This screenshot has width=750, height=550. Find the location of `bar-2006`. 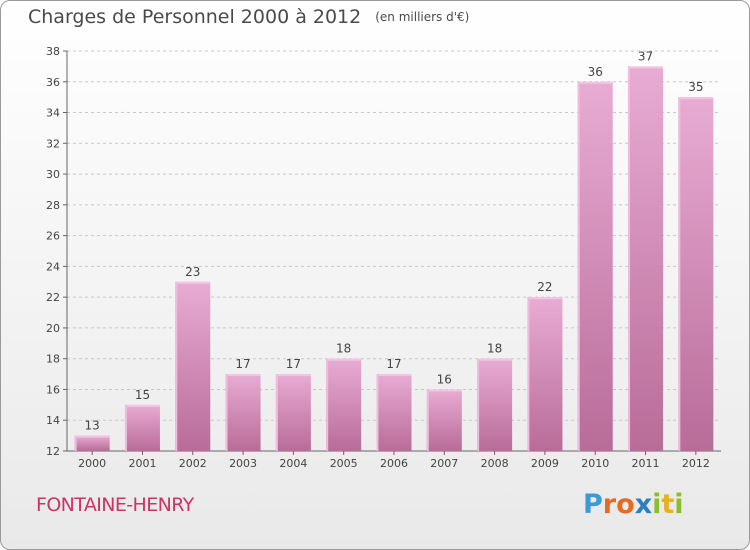

bar-2006 is located at coordinates (394, 412).